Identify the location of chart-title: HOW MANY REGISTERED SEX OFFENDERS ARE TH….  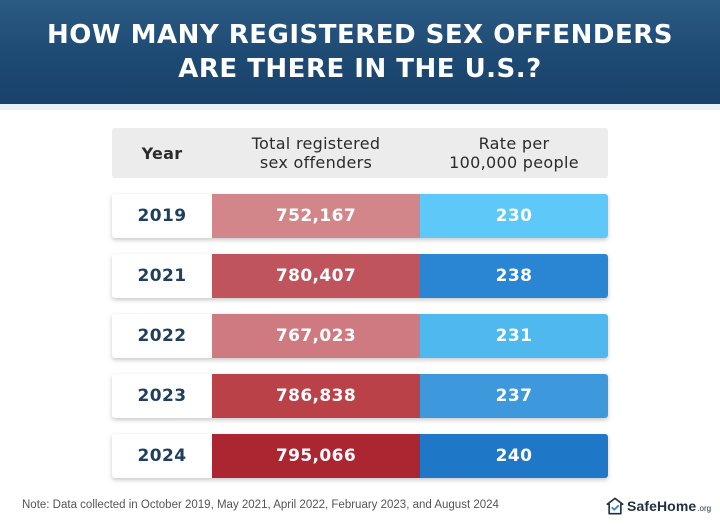
(360, 52).